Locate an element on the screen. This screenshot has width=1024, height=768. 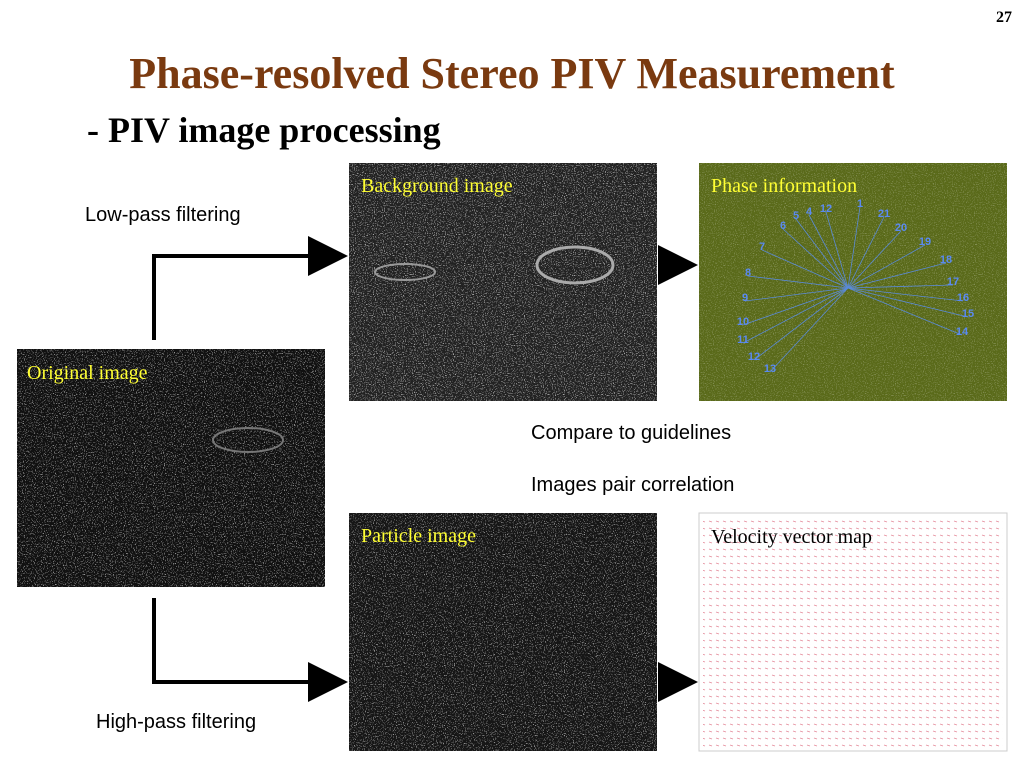
phase-label: 9 is located at coordinates (745, 298).